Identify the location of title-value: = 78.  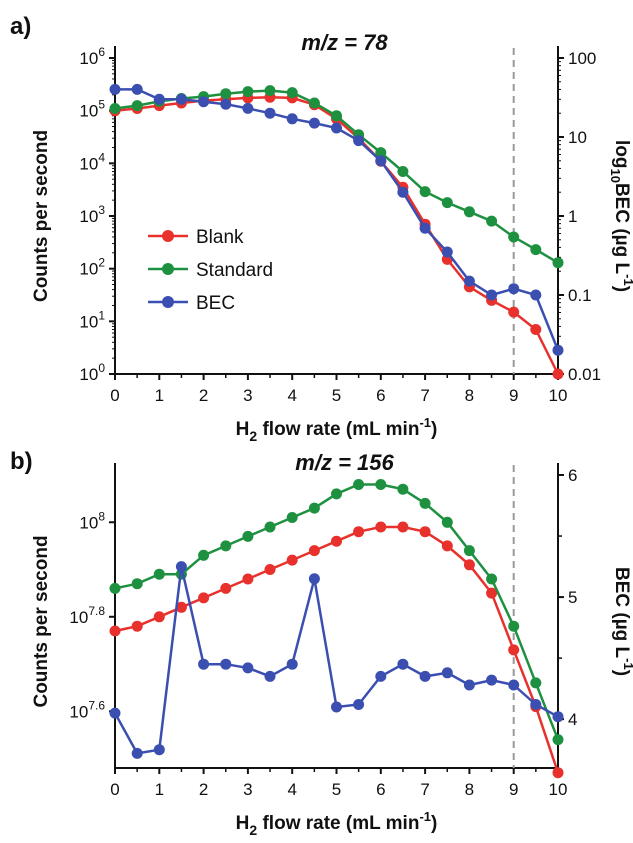
(363, 42).